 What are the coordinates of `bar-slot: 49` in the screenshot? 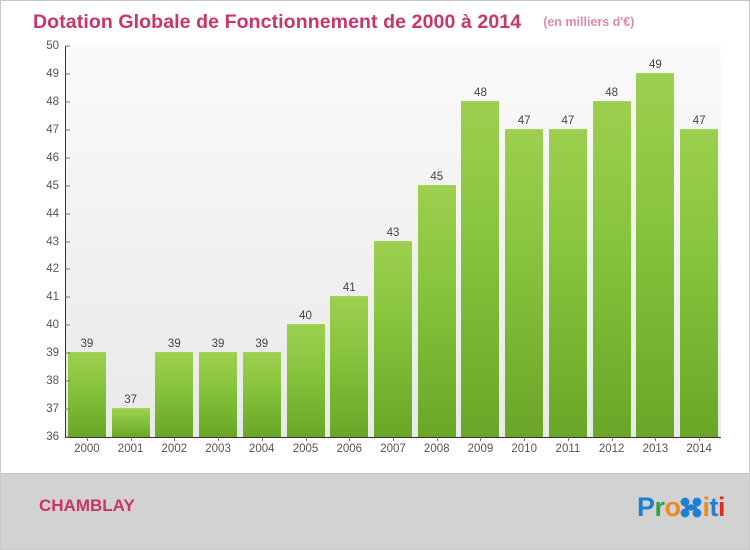 It's located at (655, 241).